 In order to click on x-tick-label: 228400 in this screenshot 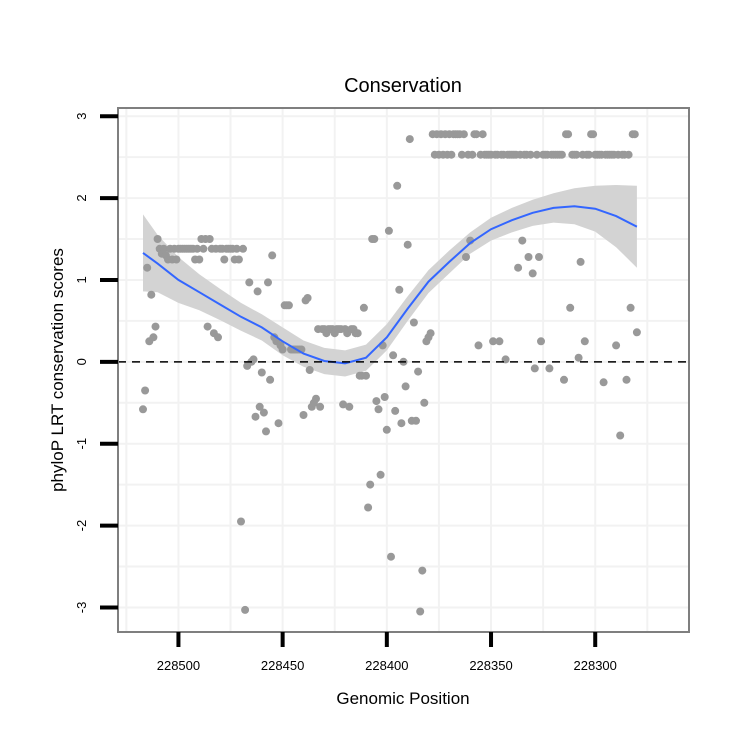, I will do `click(386, 665)`.